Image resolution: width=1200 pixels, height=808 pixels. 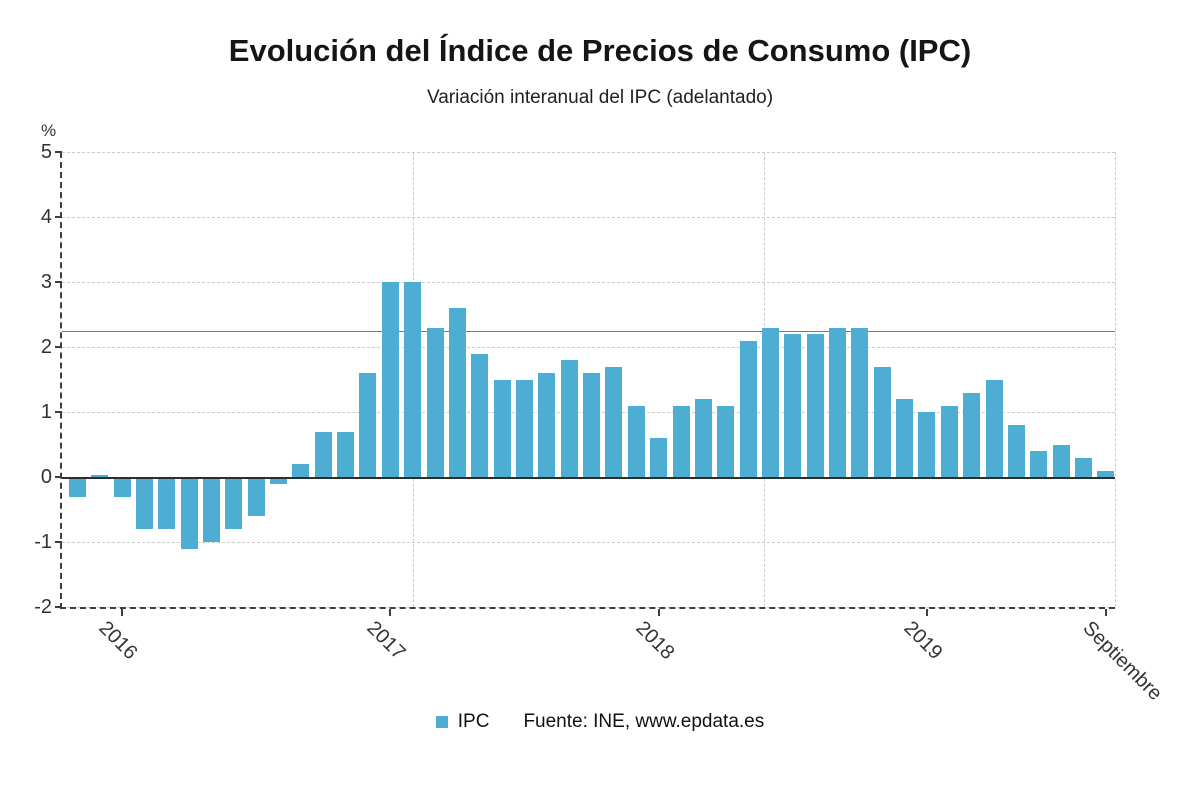 What do you see at coordinates (46, 217) in the screenshot?
I see `y-axis-tick-label: 4` at bounding box center [46, 217].